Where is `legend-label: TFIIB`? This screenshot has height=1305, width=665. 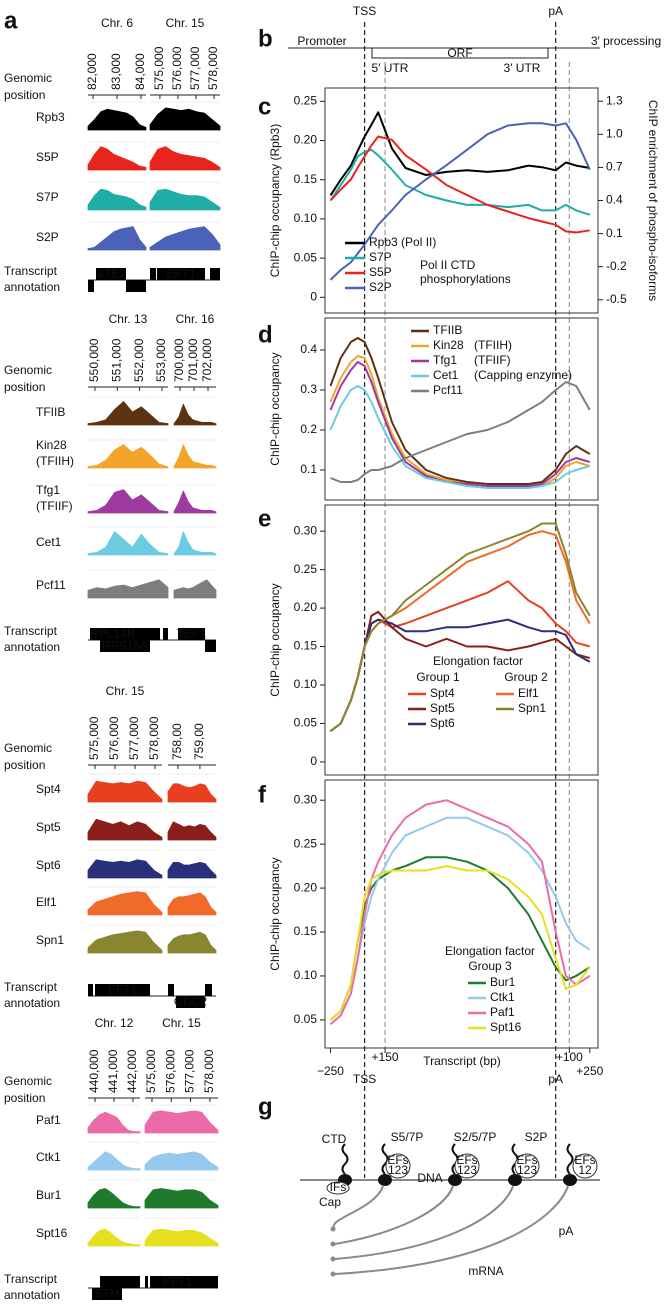
legend-label: TFIIB is located at coordinates (447, 330).